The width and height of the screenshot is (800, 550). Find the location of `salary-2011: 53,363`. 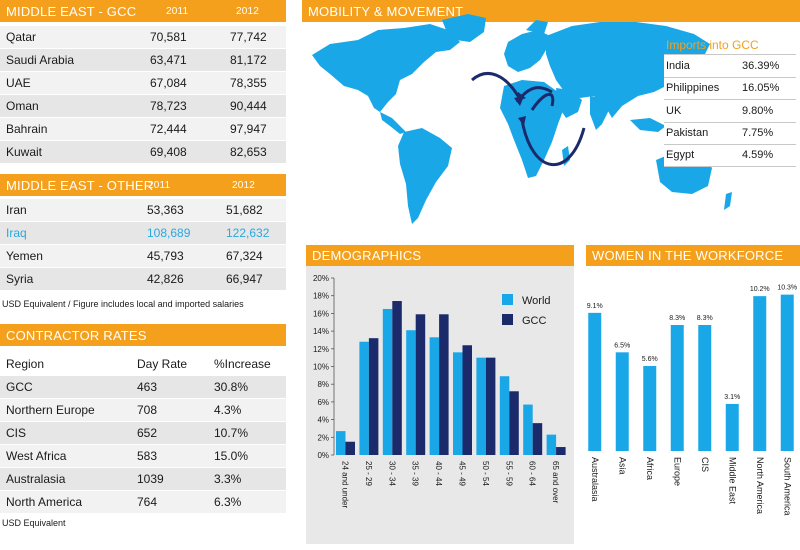

salary-2011: 53,363 is located at coordinates (165, 210).